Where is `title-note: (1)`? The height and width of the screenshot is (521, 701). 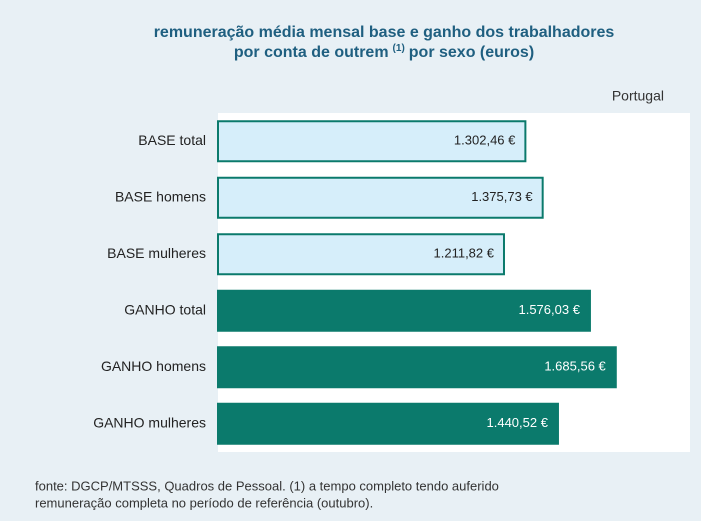
title-note: (1) is located at coordinates (399, 48).